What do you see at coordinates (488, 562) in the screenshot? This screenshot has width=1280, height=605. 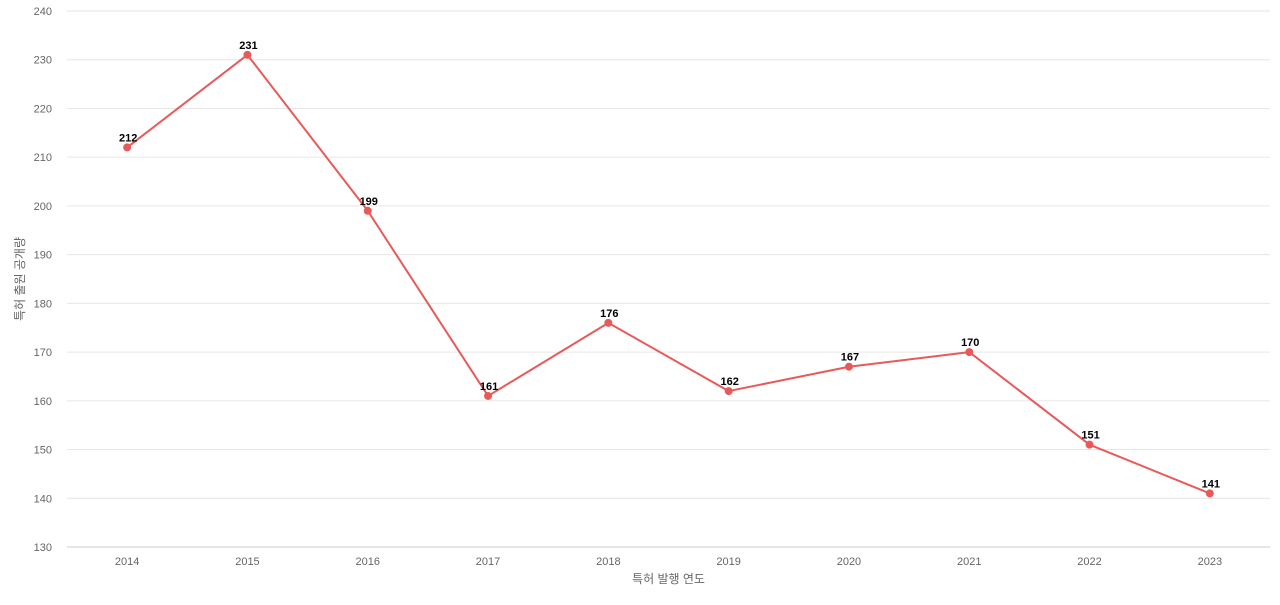 I see `x-tick-label: 2017` at bounding box center [488, 562].